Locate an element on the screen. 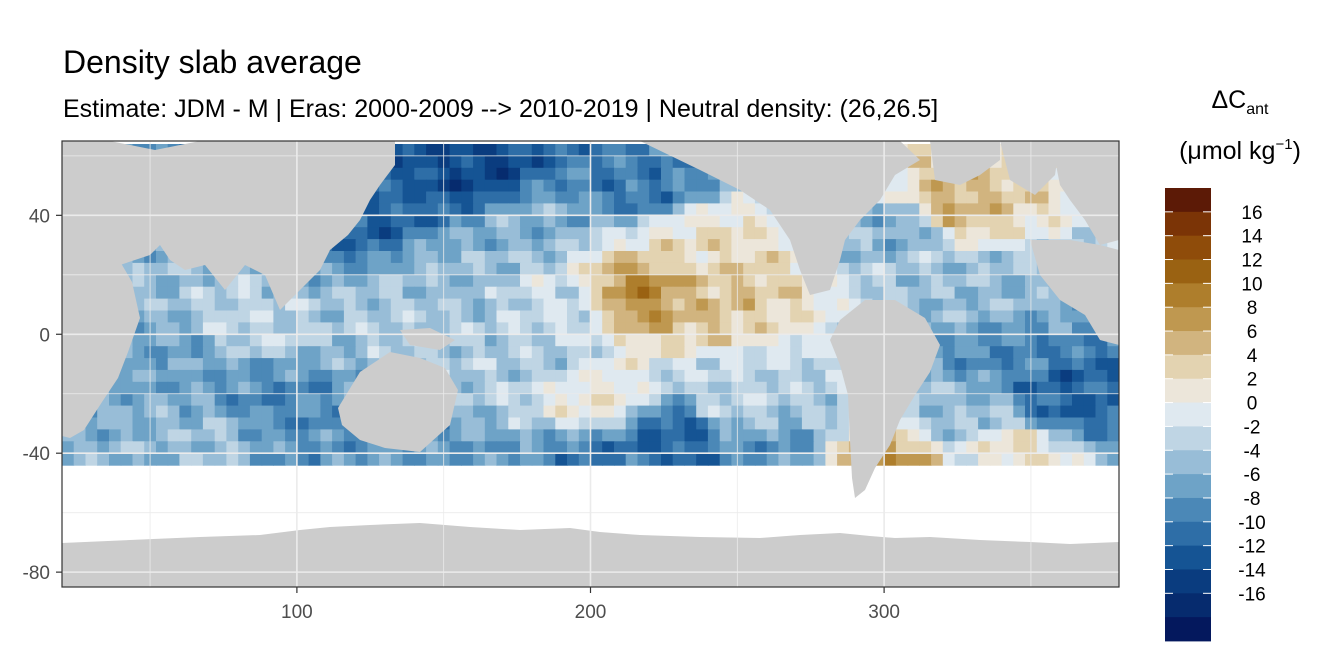 This screenshot has width=1344, height=672. x-tick-label: 200 is located at coordinates (591, 612).